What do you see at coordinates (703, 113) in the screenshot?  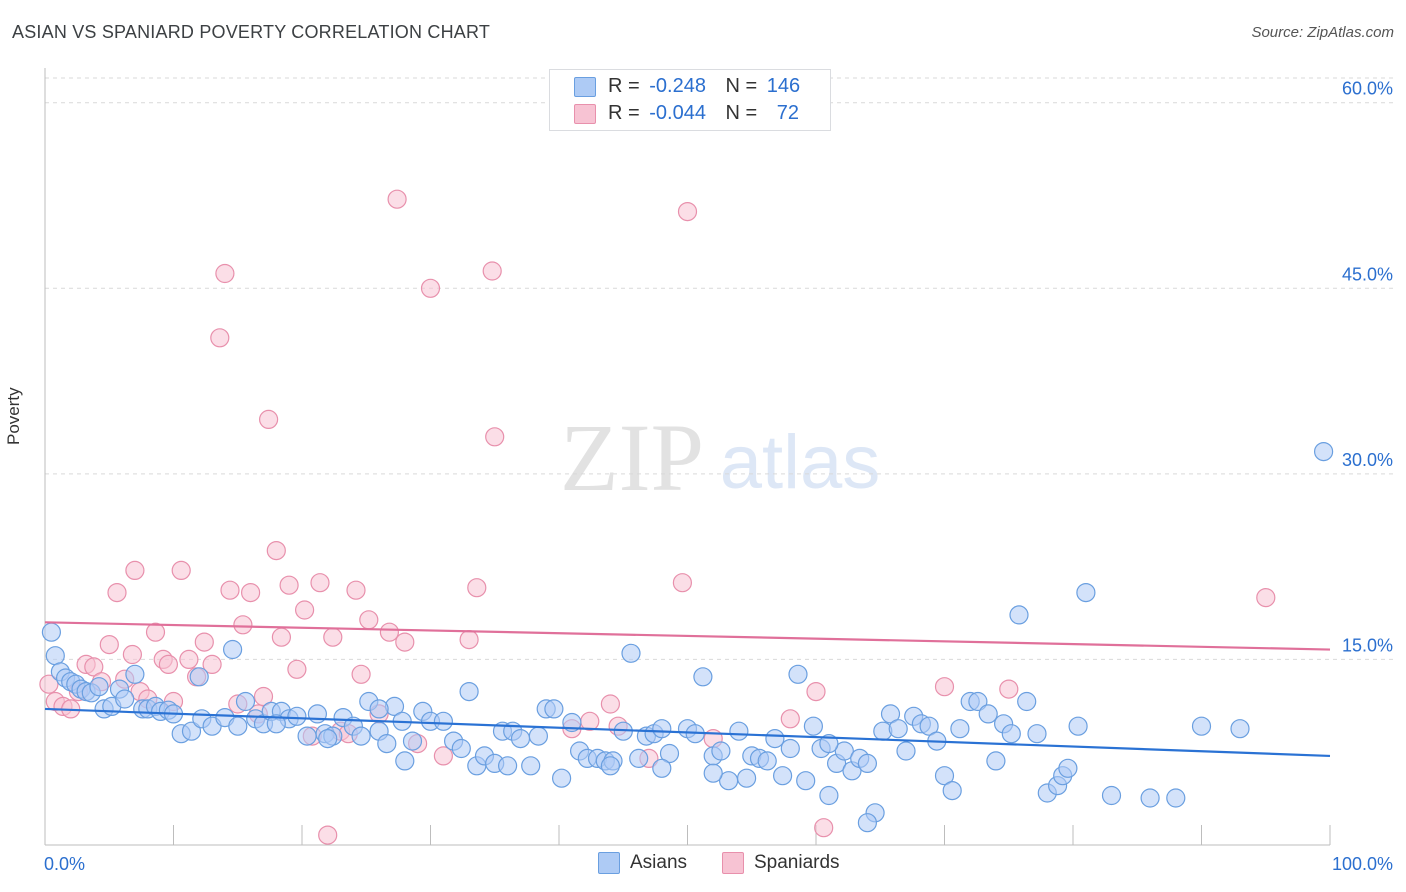 I see `legend-text-spaniards: R = -0.044 N = 72` at bounding box center [703, 113].